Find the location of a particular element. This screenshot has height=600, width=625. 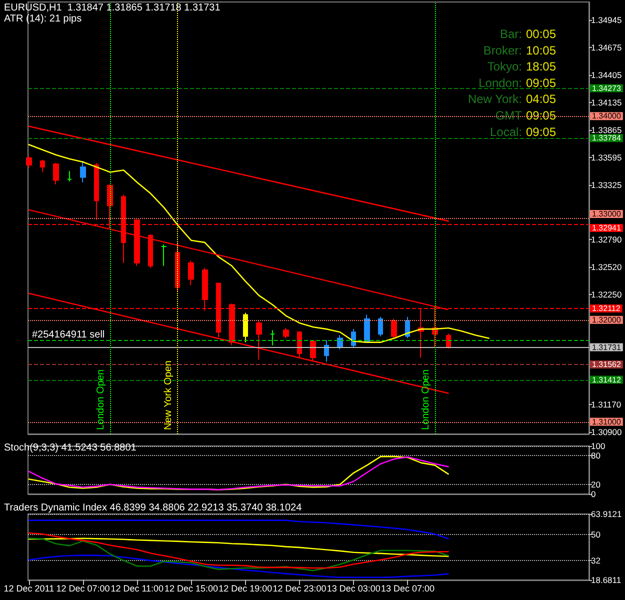

ref-line-label: New York Open is located at coordinates (168, 395).